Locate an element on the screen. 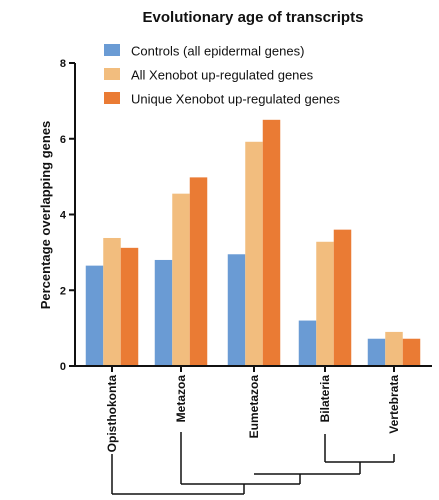 Image resolution: width=439 pixels, height=500 pixels. bar-eumetazoa-s1 is located at coordinates (236, 310).